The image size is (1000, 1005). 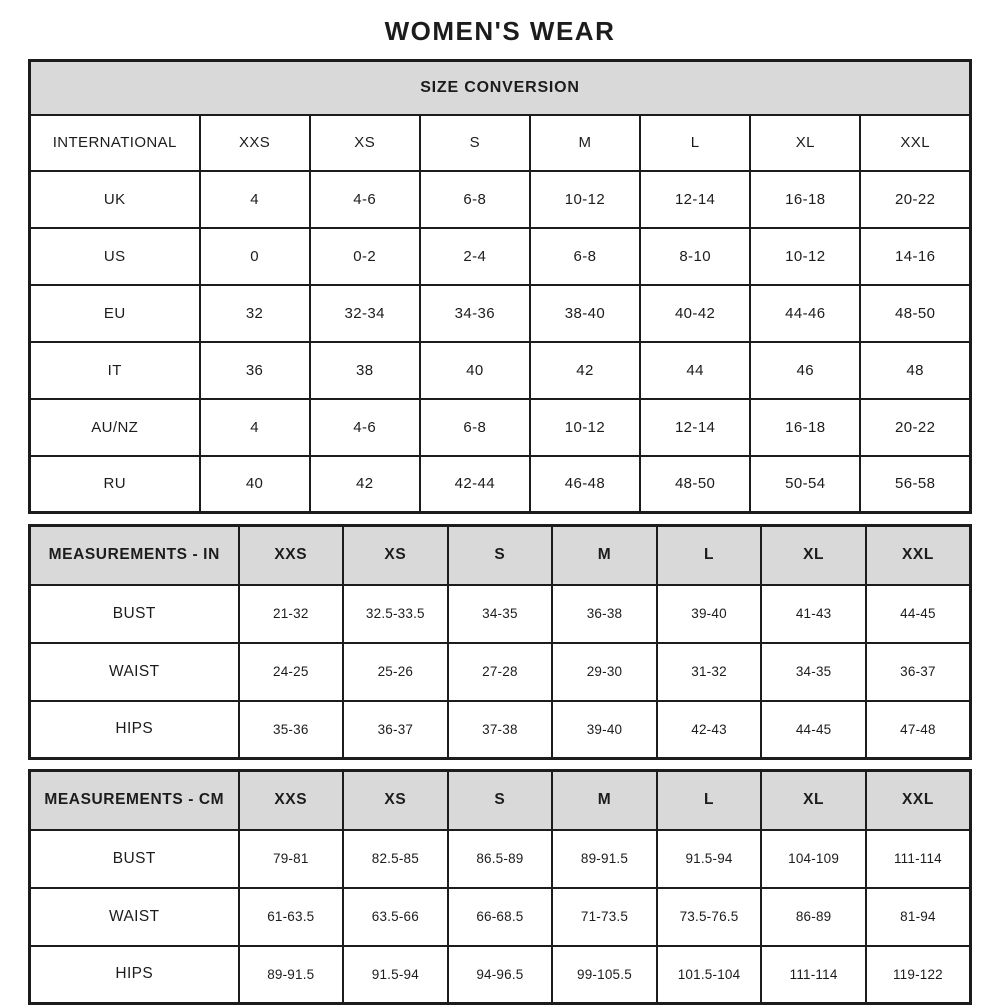 I want to click on table-row: RU 40 42 42-44 46-48 48-50 50-54 56-58, so click(x=500, y=484).